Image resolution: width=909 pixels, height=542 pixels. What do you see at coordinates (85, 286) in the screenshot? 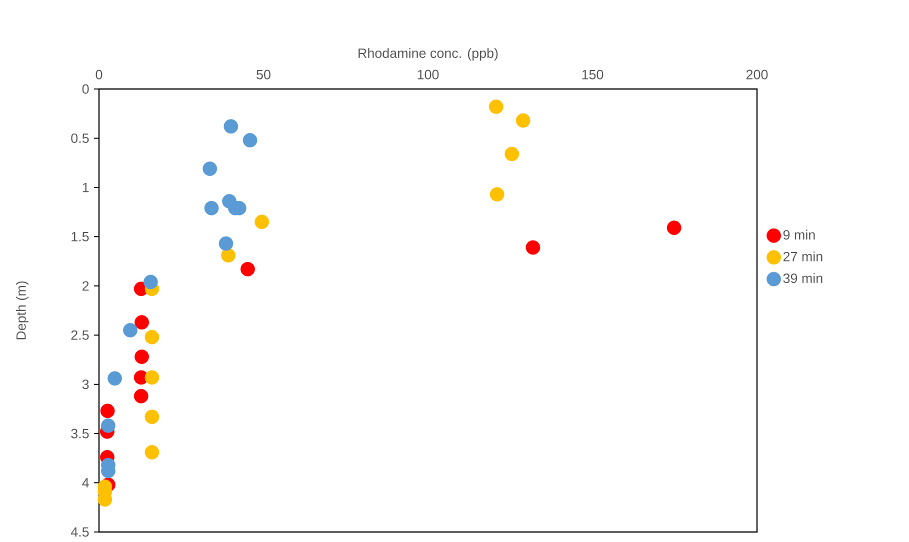
I see `y-tick-label: 2` at bounding box center [85, 286].